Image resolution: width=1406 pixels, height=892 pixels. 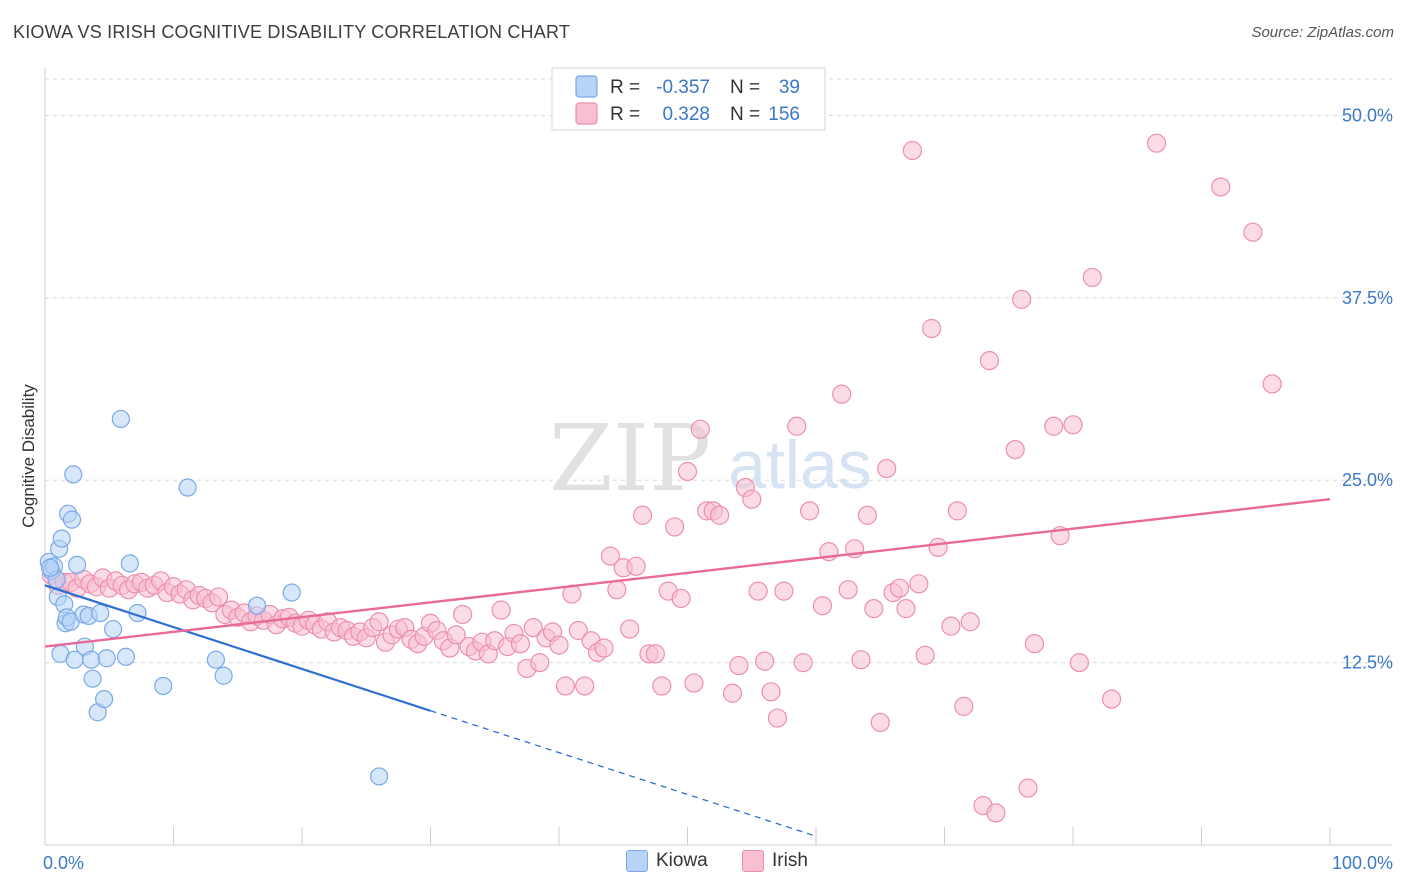 What do you see at coordinates (790, 860) in the screenshot?
I see `legend-label-irish: Irish` at bounding box center [790, 860].